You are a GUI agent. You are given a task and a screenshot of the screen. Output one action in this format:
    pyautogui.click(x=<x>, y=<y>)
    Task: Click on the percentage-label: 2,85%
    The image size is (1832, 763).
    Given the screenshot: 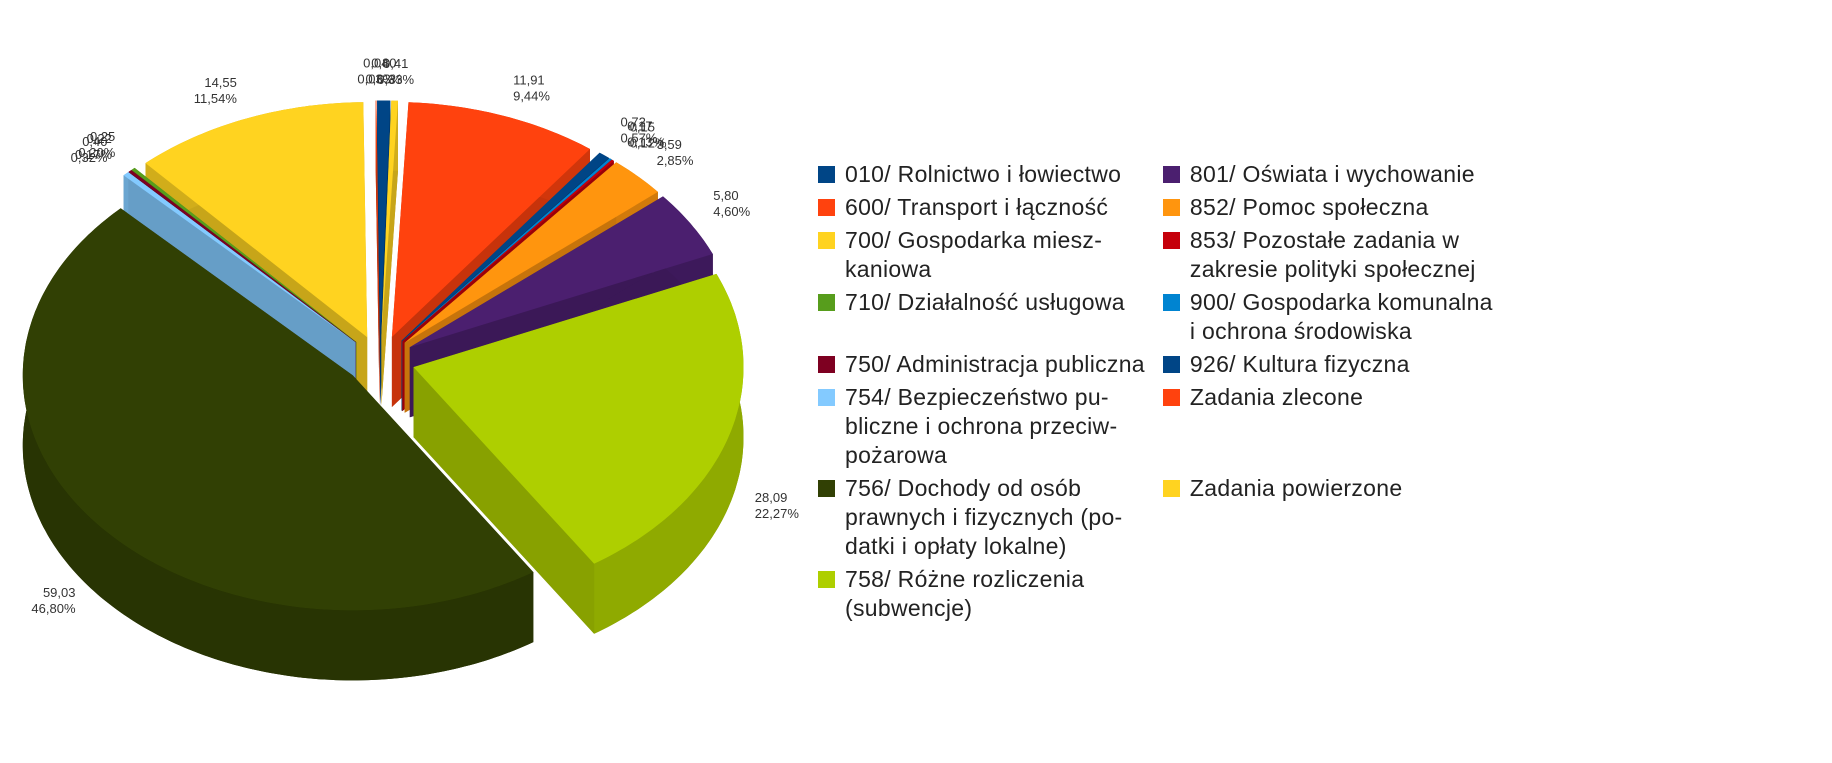 What is the action you would take?
    pyautogui.click(x=675, y=160)
    